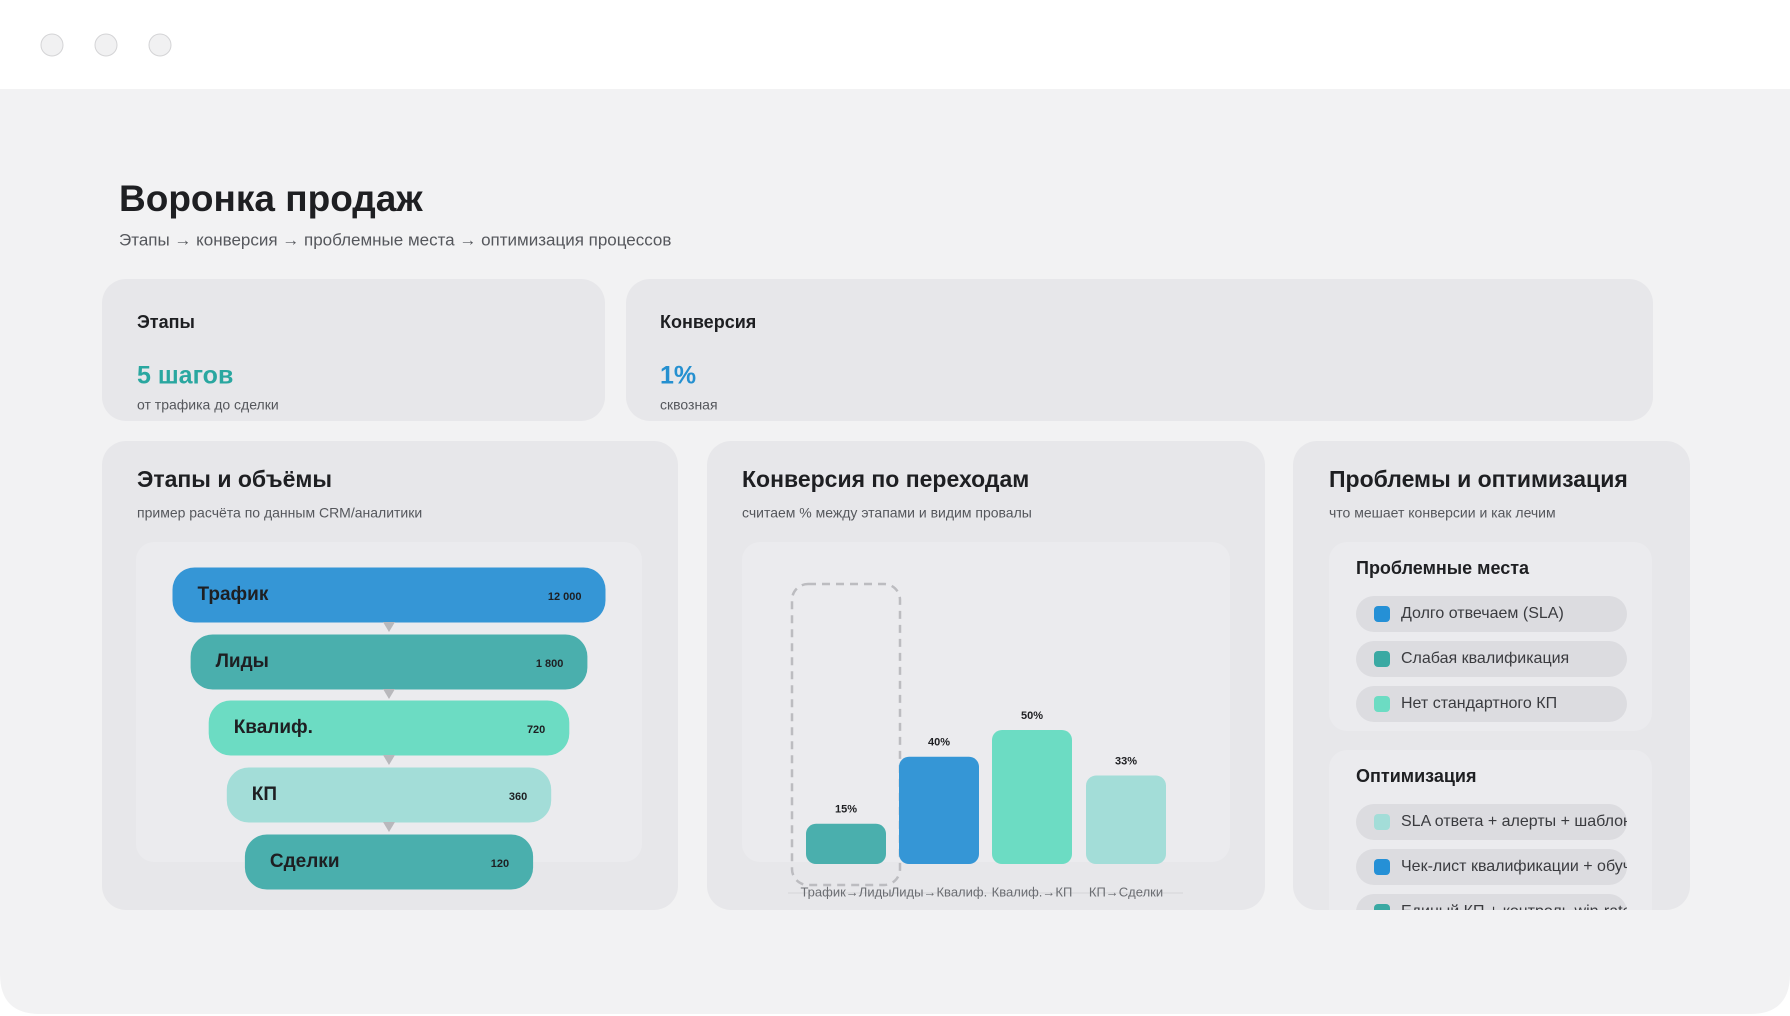  I want to click on panel-title: Этапы и объёмы, so click(234, 479).